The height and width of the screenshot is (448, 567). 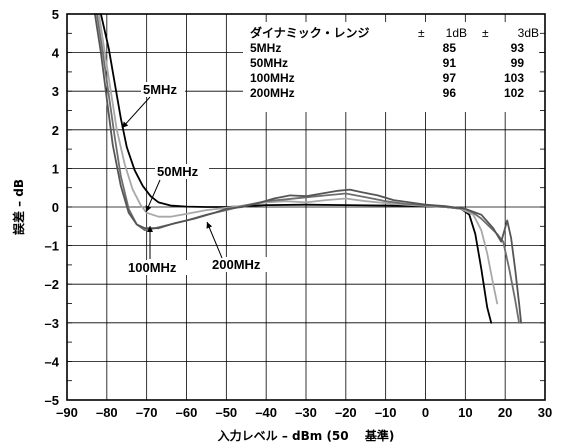 What do you see at coordinates (450, 63) in the screenshot?
I see `legend-row-1db: 91` at bounding box center [450, 63].